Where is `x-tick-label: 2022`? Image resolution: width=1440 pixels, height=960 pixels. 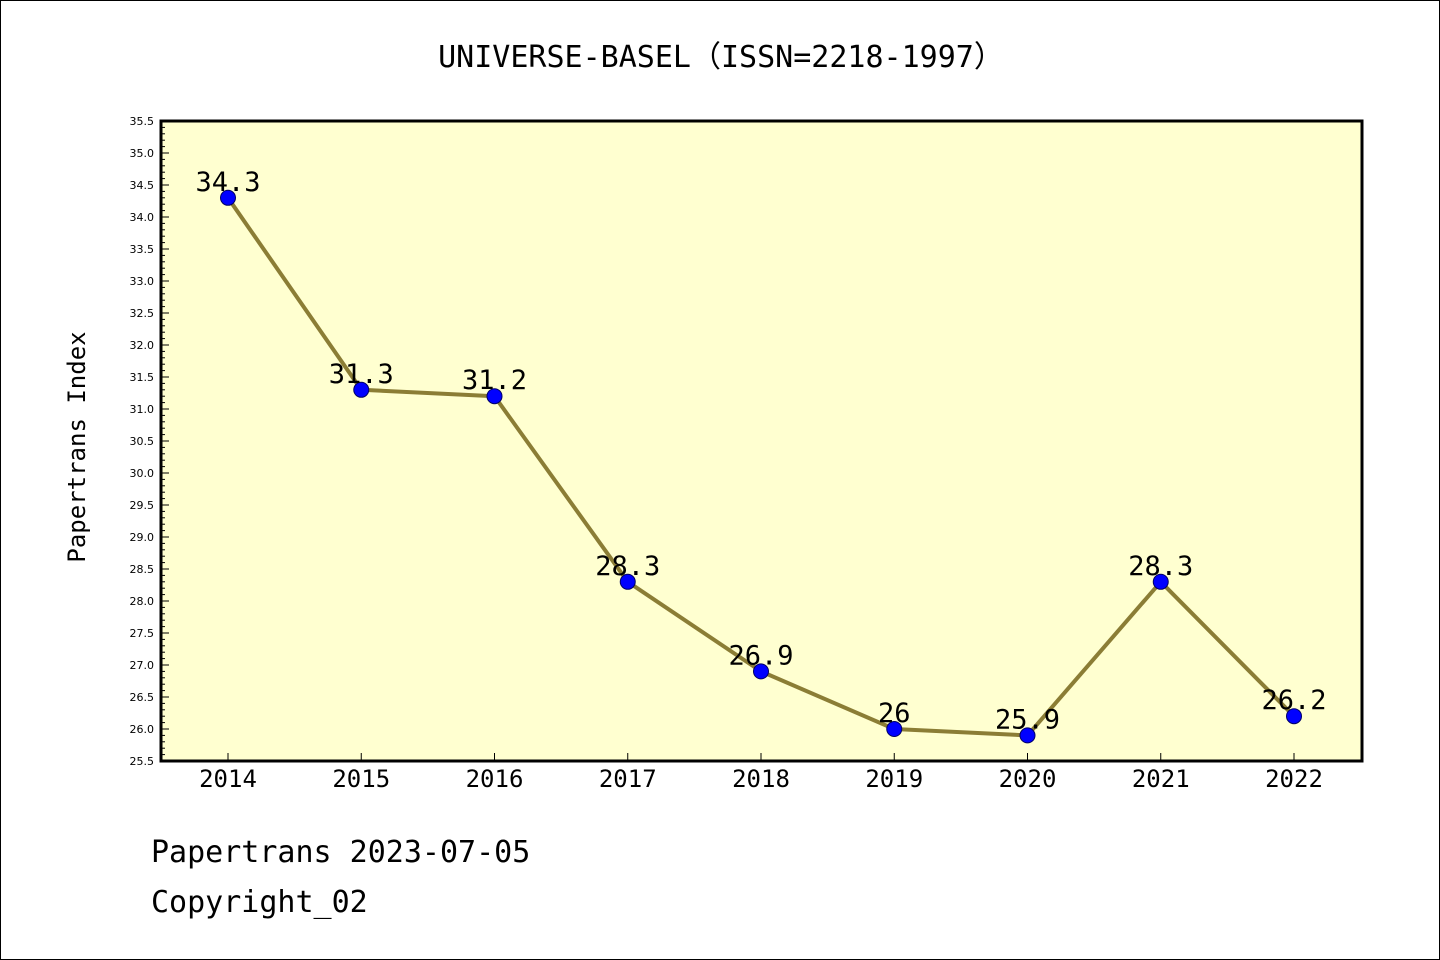 x-tick-label: 2022 is located at coordinates (1294, 779).